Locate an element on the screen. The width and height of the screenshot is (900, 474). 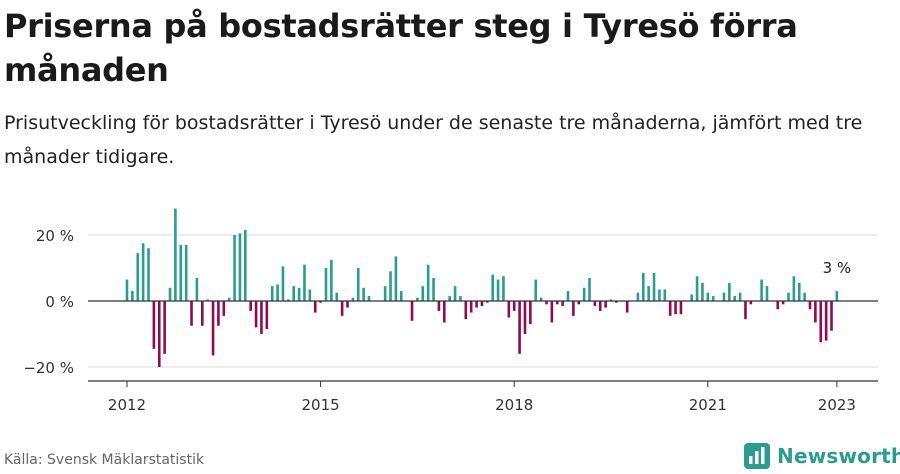
y-tick-label: 0 % is located at coordinates (59, 302).